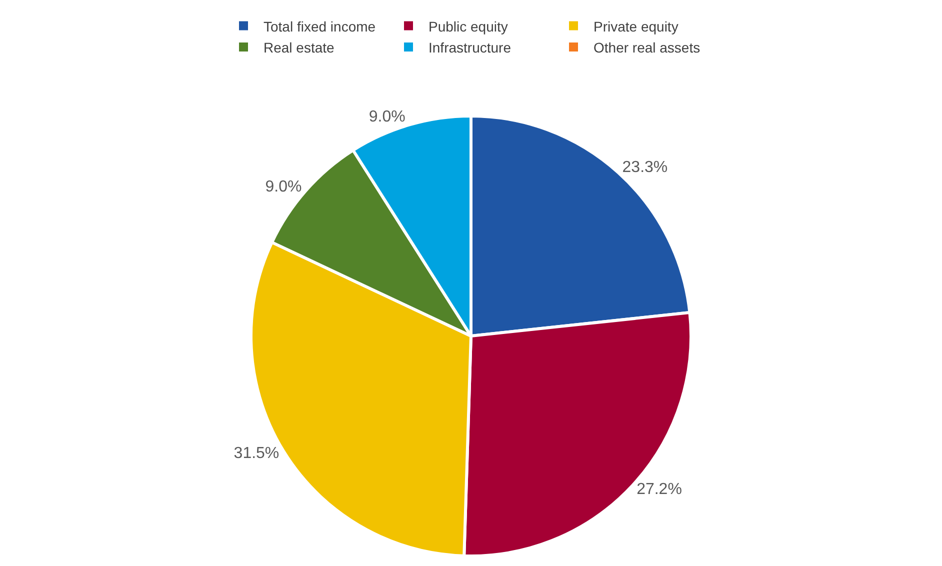 This screenshot has width=942, height=566. I want to click on data-label: 27.2%, so click(659, 489).